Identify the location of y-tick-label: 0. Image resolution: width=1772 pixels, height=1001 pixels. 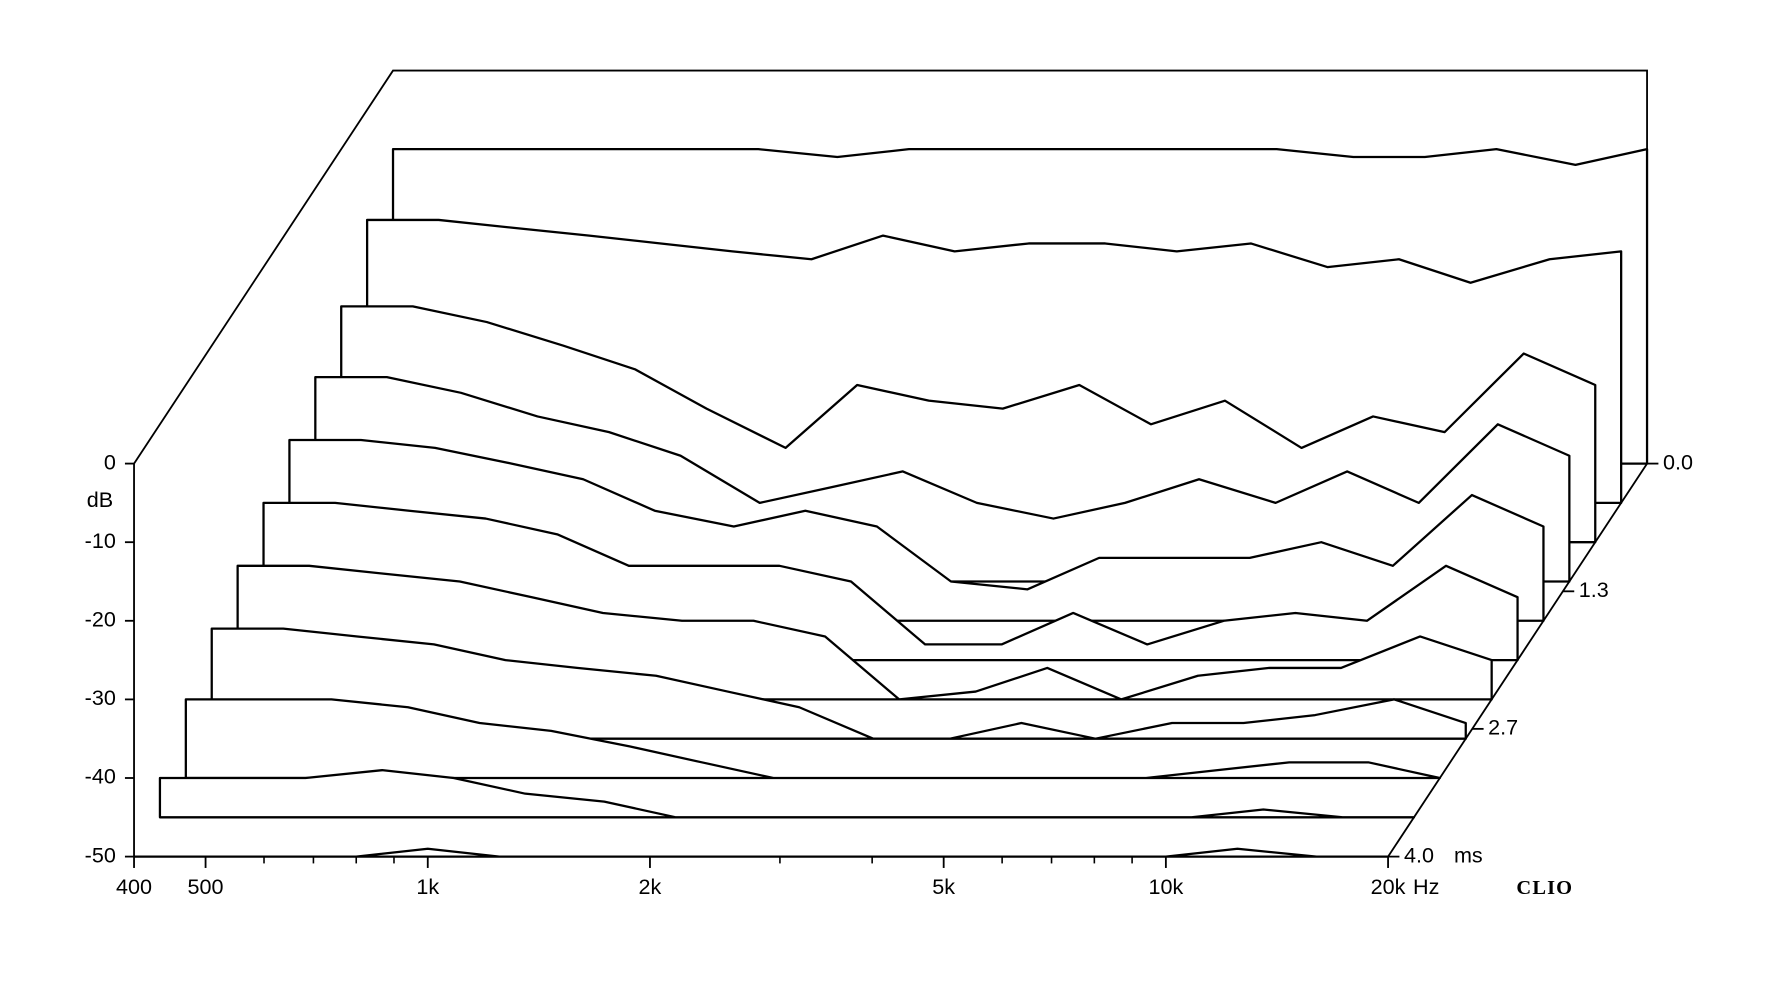
(110, 461).